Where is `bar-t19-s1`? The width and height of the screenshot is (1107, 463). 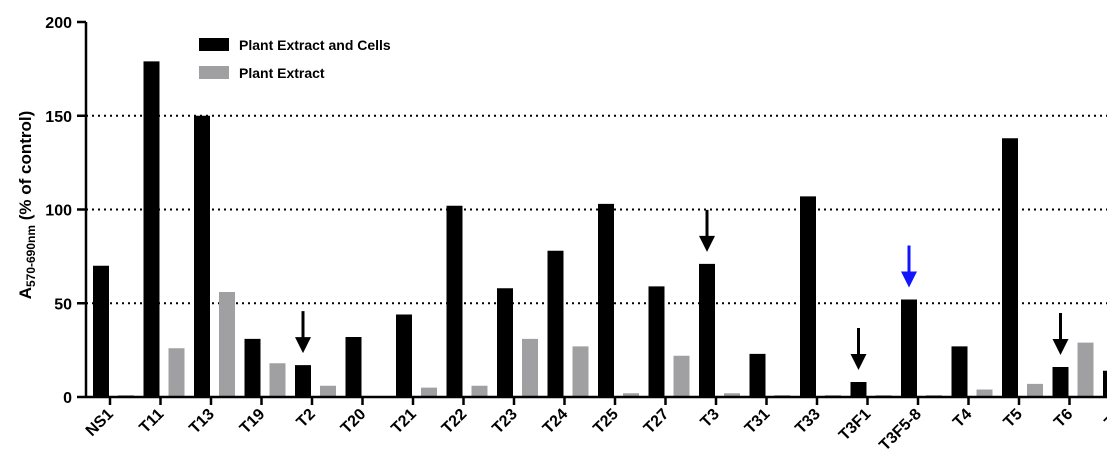 bar-t19-s1 is located at coordinates (277, 380).